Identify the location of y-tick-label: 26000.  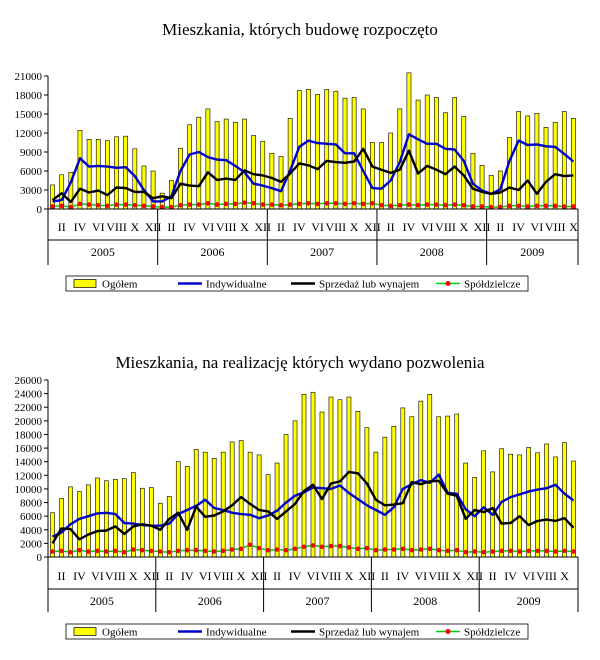
(29, 381).